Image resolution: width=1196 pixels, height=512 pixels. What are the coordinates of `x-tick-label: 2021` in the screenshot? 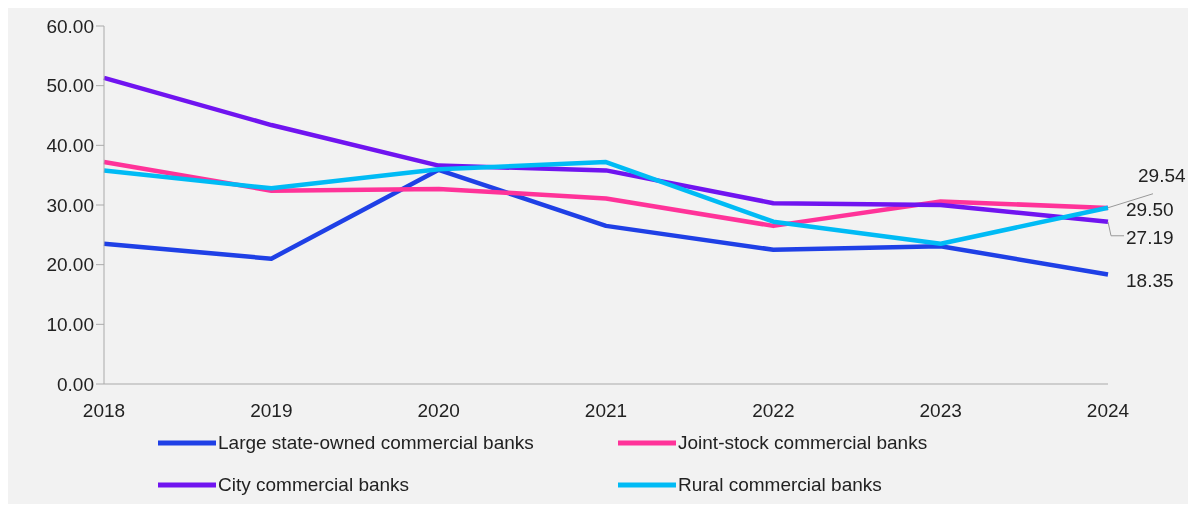 It's located at (606, 411).